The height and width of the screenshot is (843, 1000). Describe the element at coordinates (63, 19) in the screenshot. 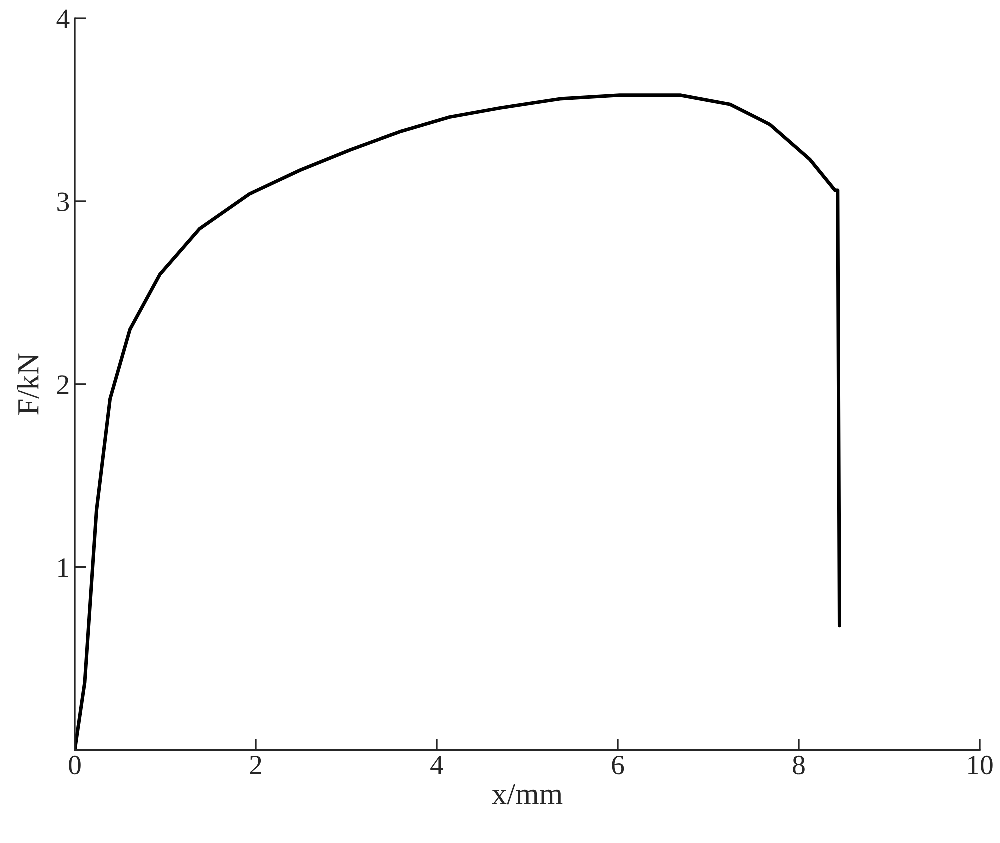

I see `y-tick-label: 4` at that location.